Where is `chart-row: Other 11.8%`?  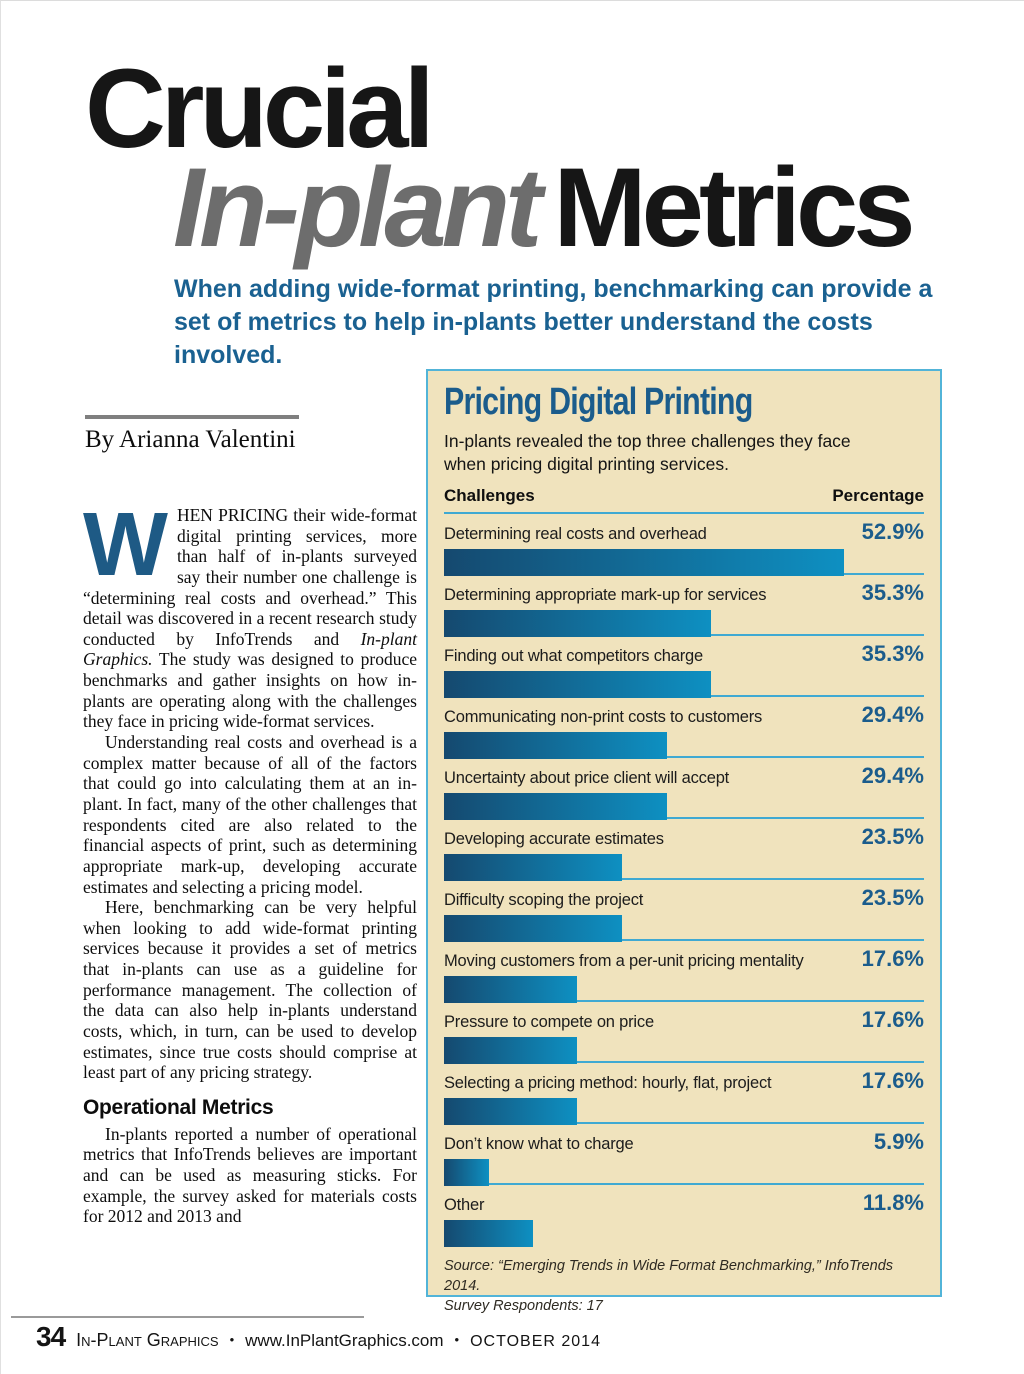
chart-row: Other 11.8% is located at coordinates (684, 1216).